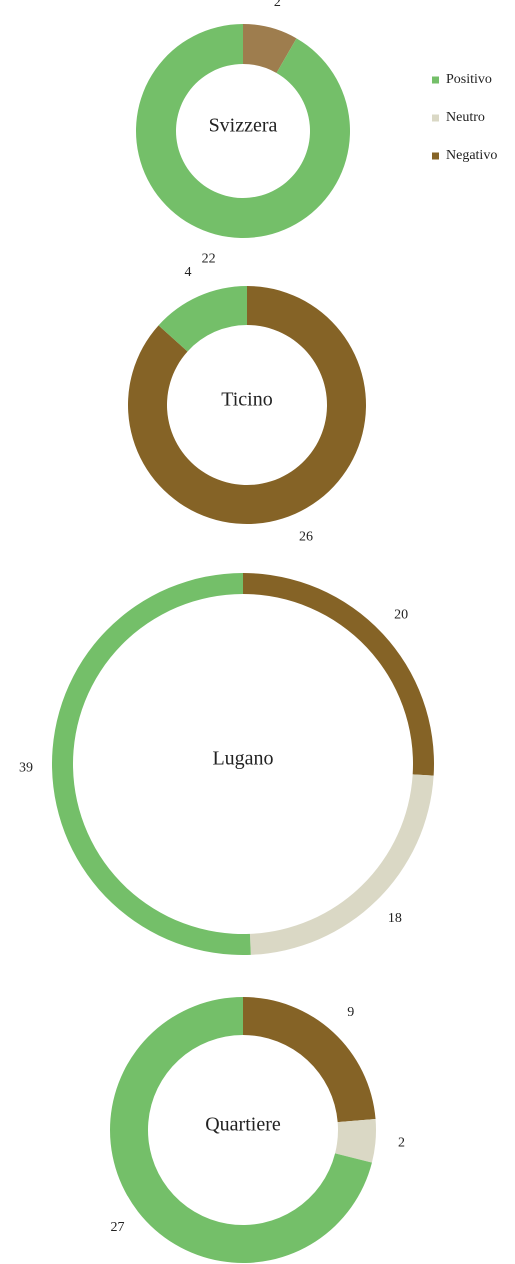 The height and width of the screenshot is (1264, 515). Describe the element at coordinates (242, 759) in the screenshot. I see `center-label: Lugano` at that location.